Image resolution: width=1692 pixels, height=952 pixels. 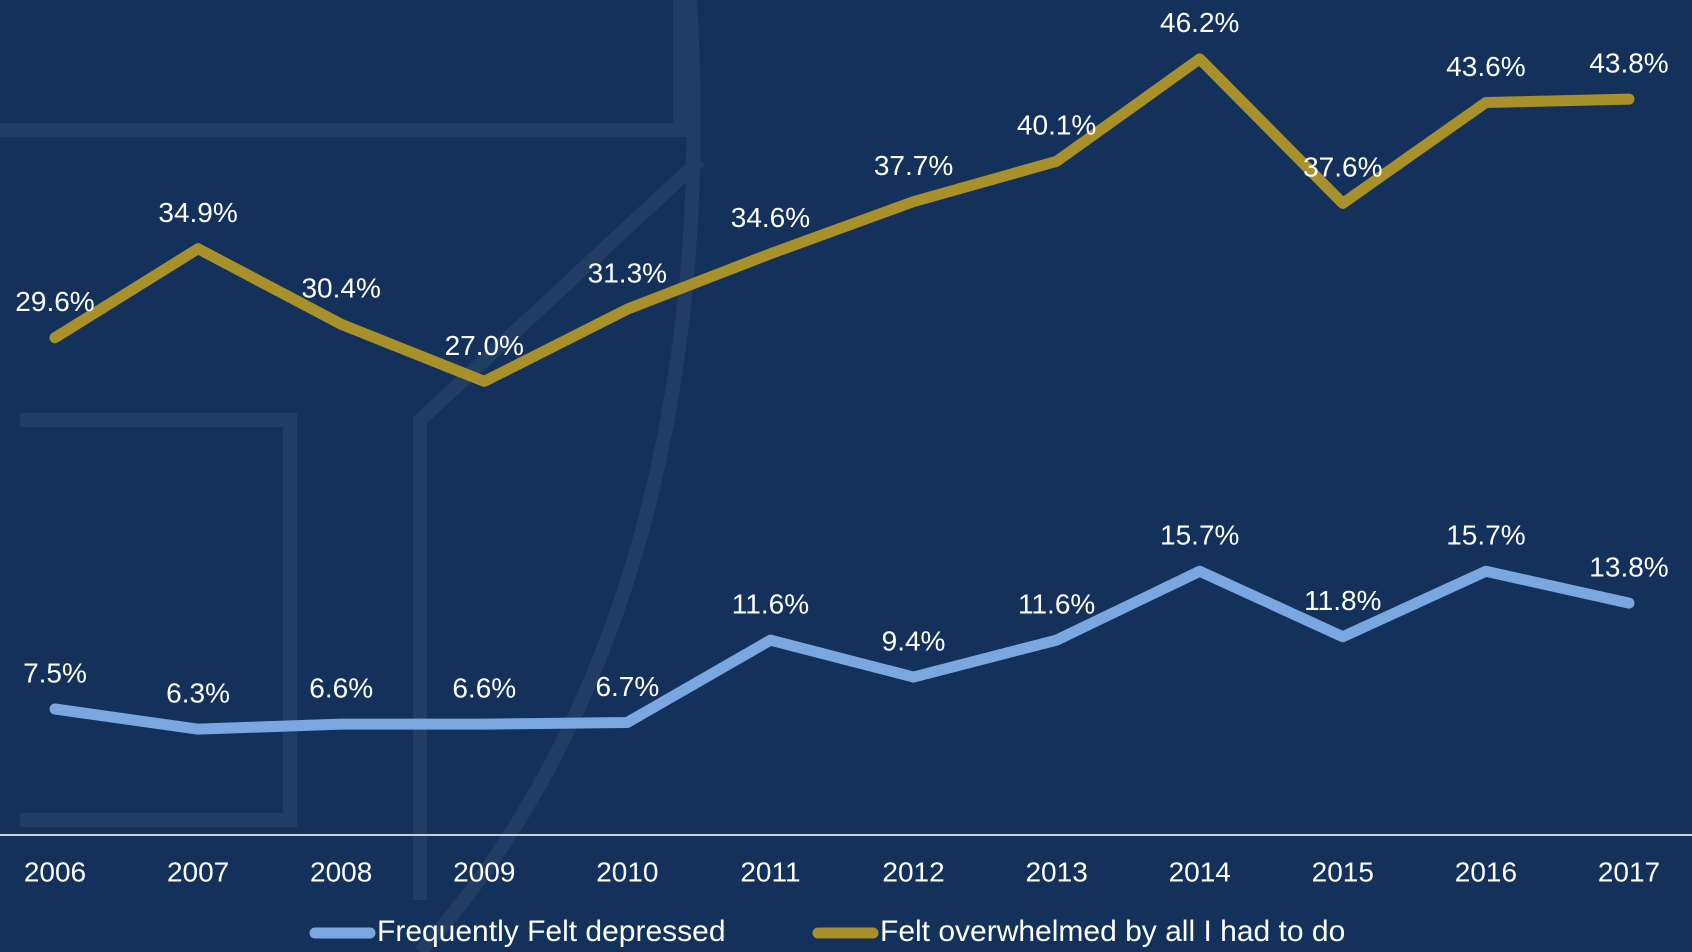 I want to click on data-label: 7.5%, so click(x=55, y=672).